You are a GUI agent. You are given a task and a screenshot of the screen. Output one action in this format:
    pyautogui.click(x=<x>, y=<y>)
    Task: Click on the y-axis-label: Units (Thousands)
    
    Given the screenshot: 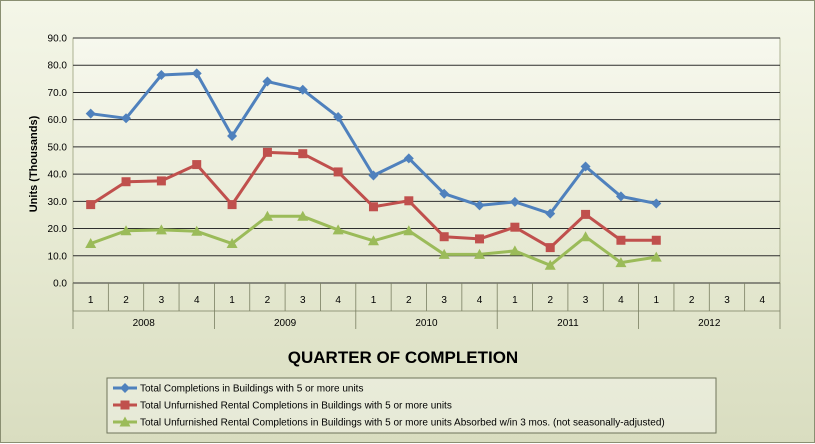 What is the action you would take?
    pyautogui.click(x=34, y=163)
    